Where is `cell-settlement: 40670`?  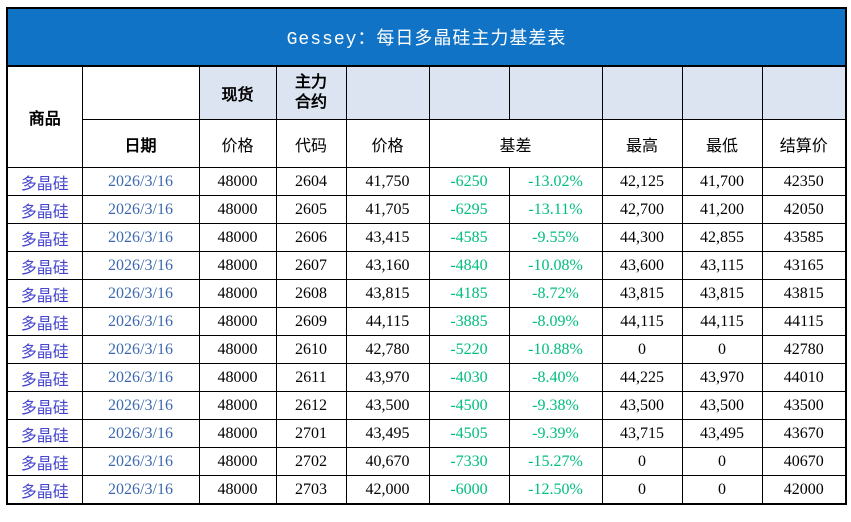
cell-settlement: 40670 is located at coordinates (804, 461).